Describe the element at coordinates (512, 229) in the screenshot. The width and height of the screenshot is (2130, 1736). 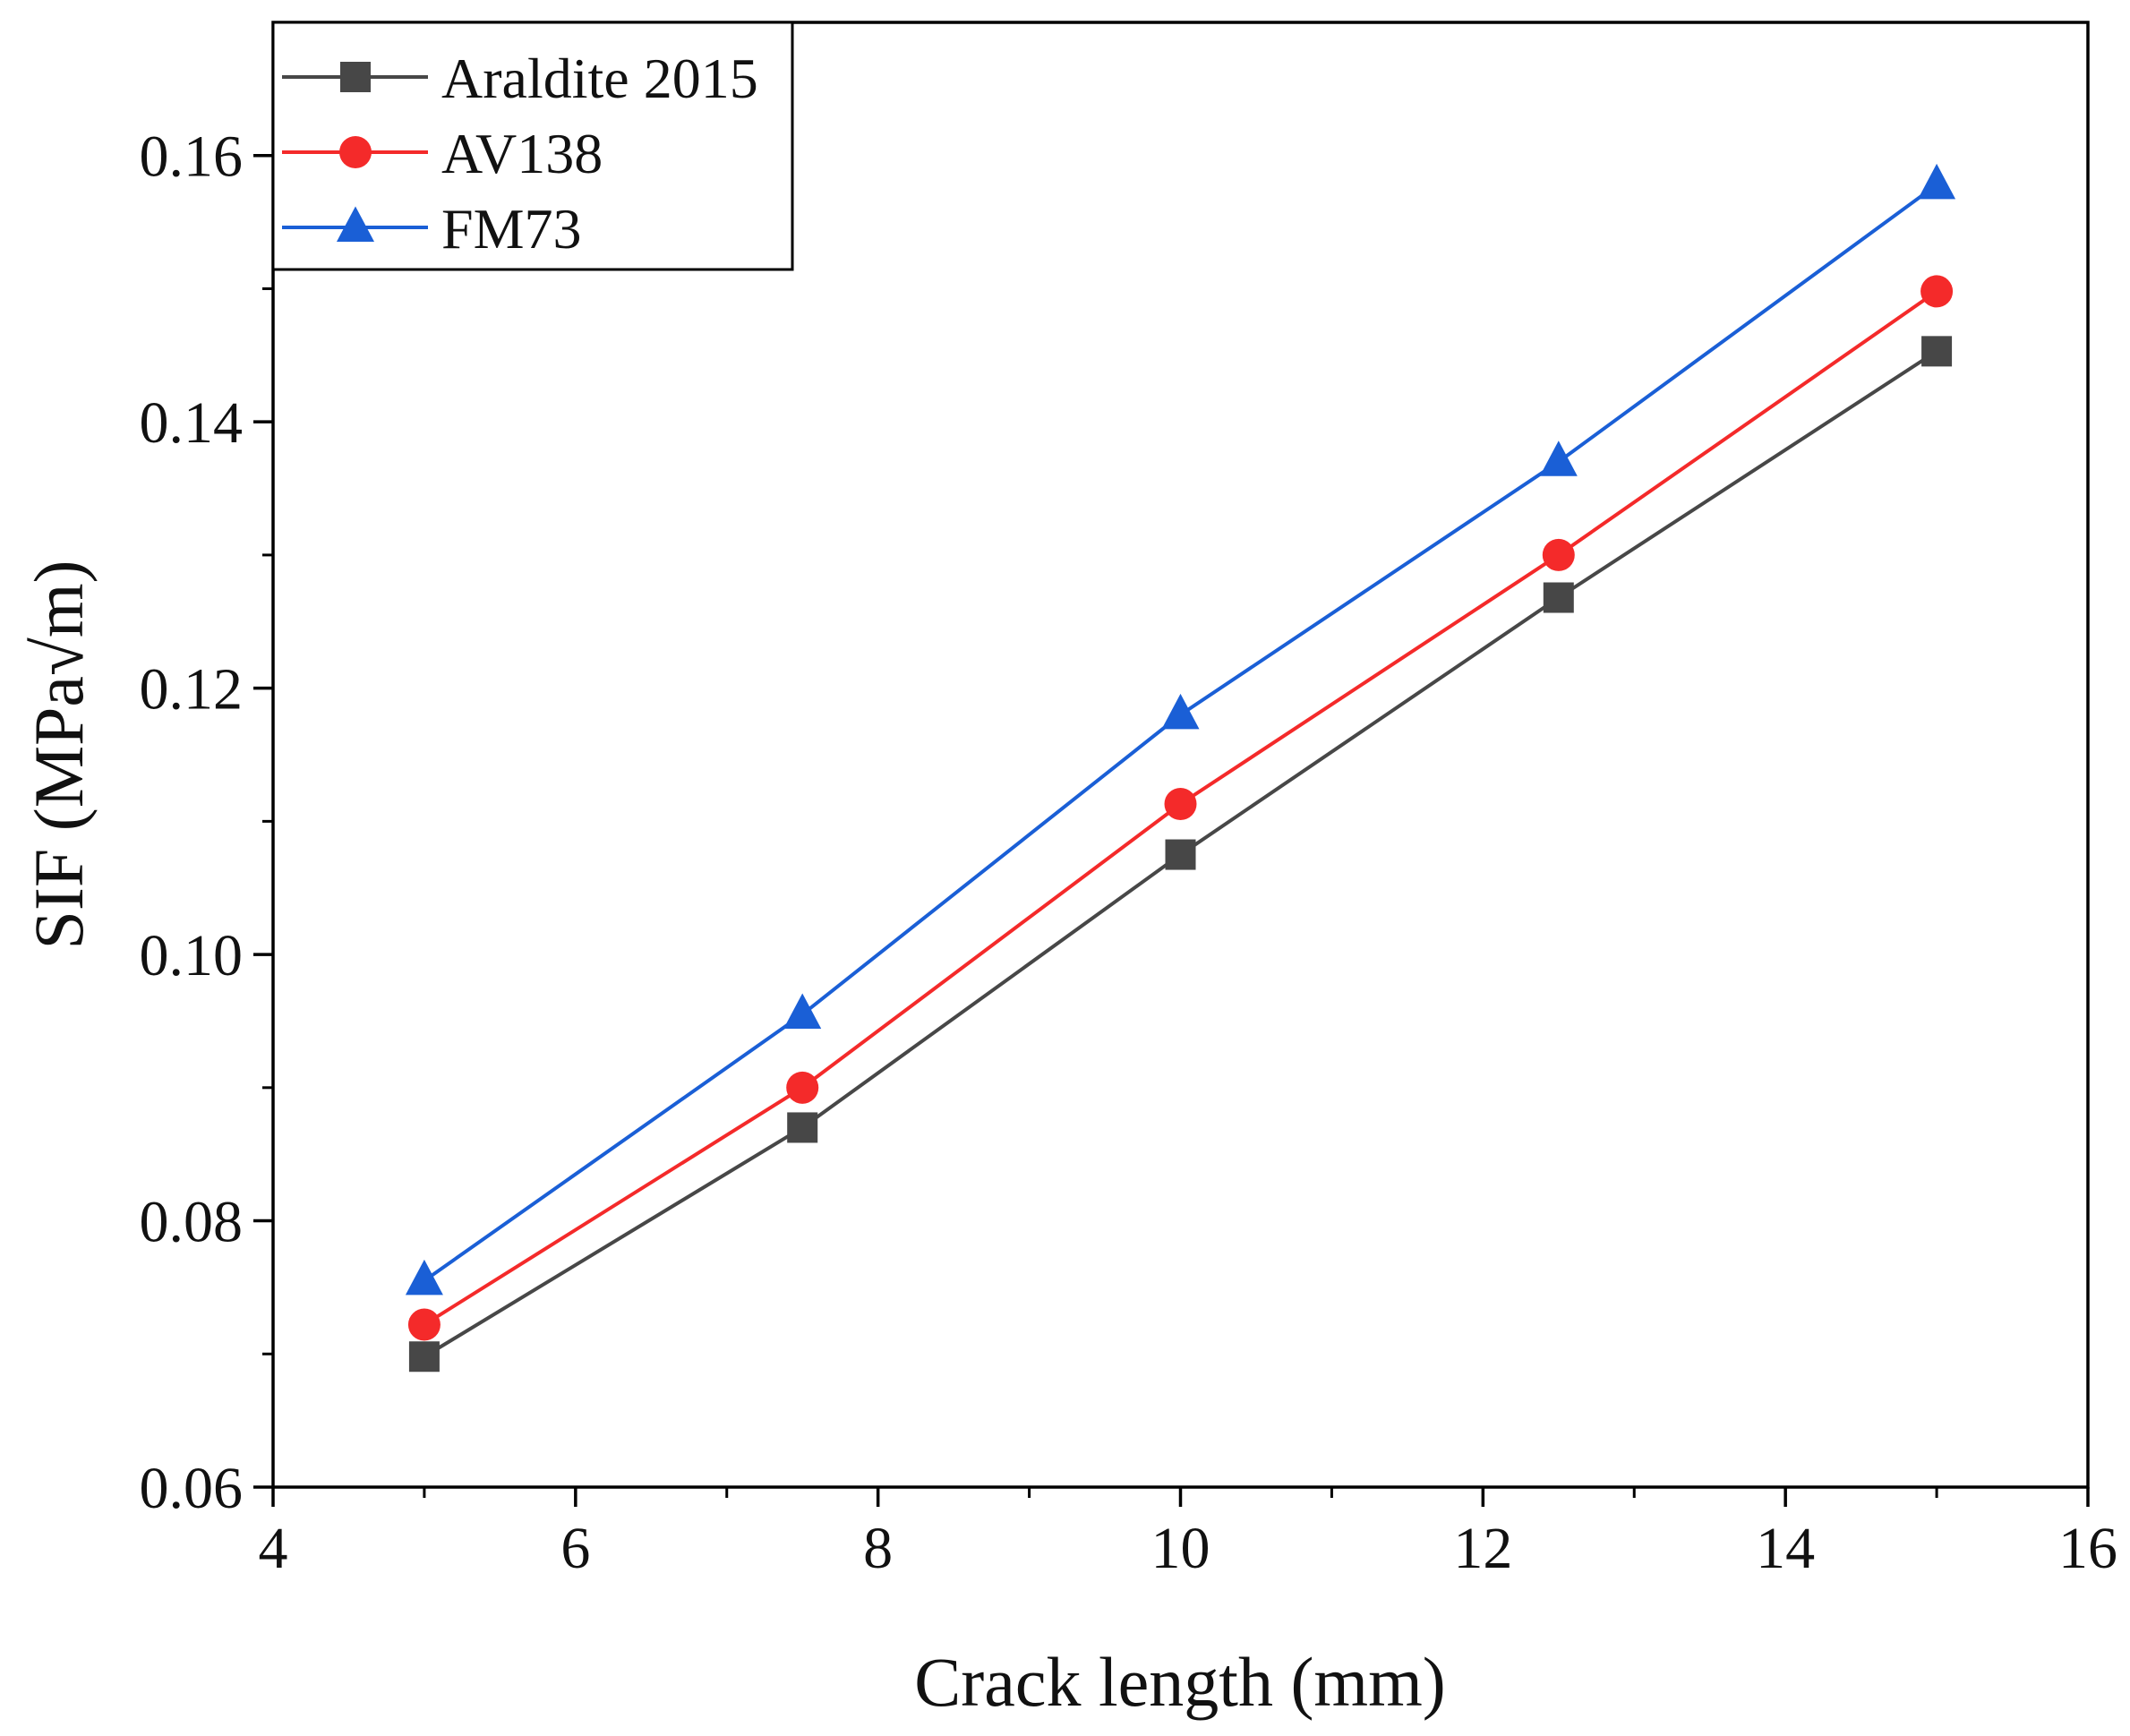
I see `legend-label-fm73: FM73` at that location.